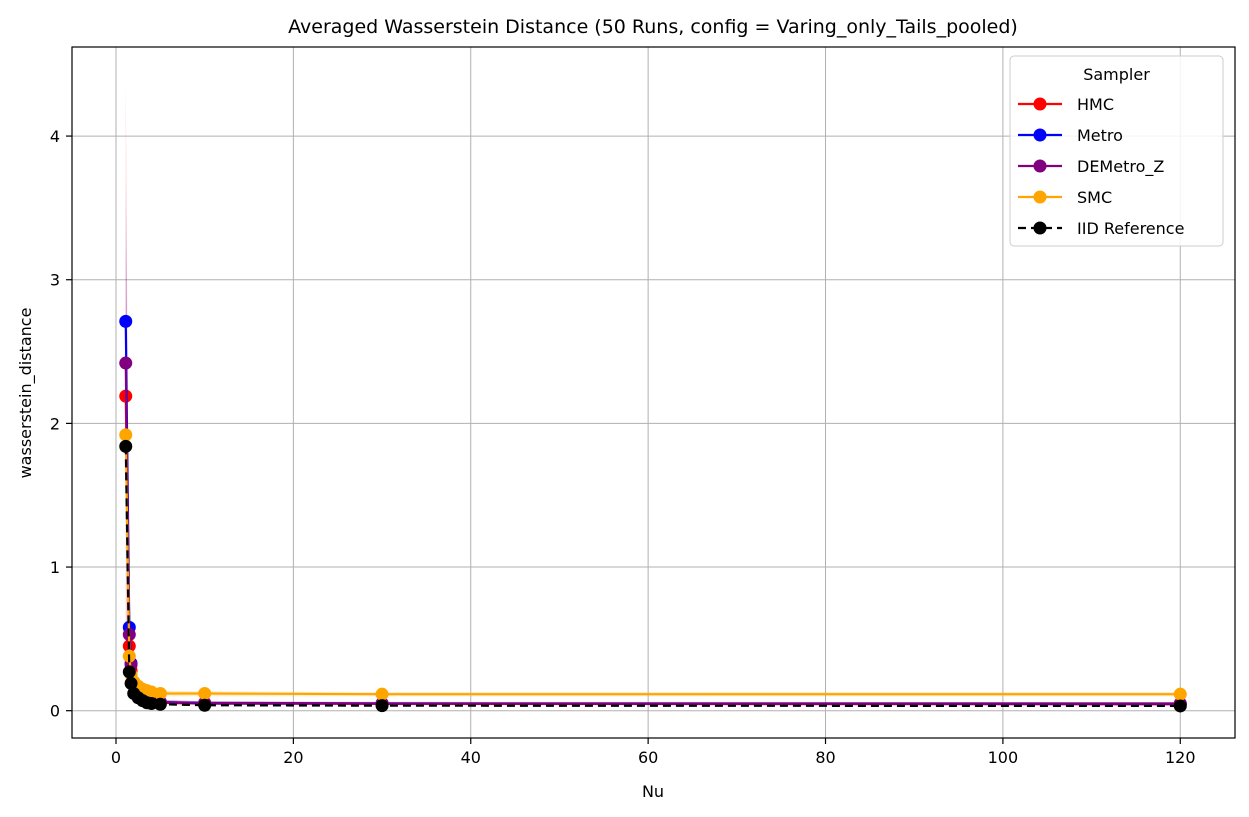 The image size is (1249, 817). Describe the element at coordinates (55, 711) in the screenshot. I see `y-tick-label: 0` at that location.